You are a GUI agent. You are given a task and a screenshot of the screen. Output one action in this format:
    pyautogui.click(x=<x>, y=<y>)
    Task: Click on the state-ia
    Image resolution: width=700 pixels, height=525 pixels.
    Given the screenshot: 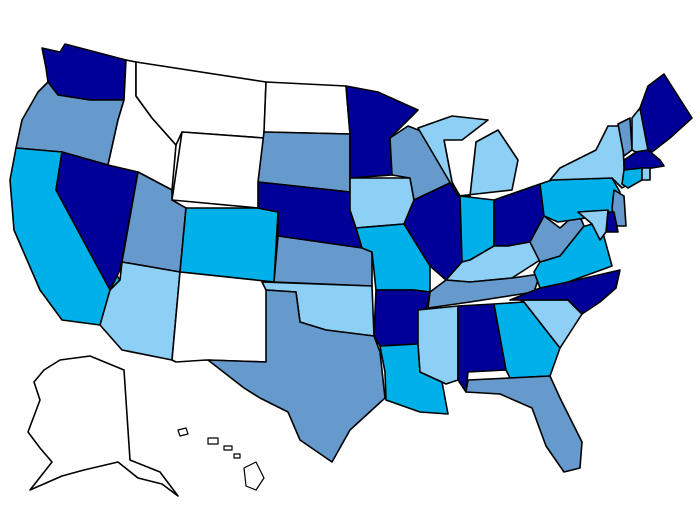 What is the action you would take?
    pyautogui.click(x=382, y=203)
    